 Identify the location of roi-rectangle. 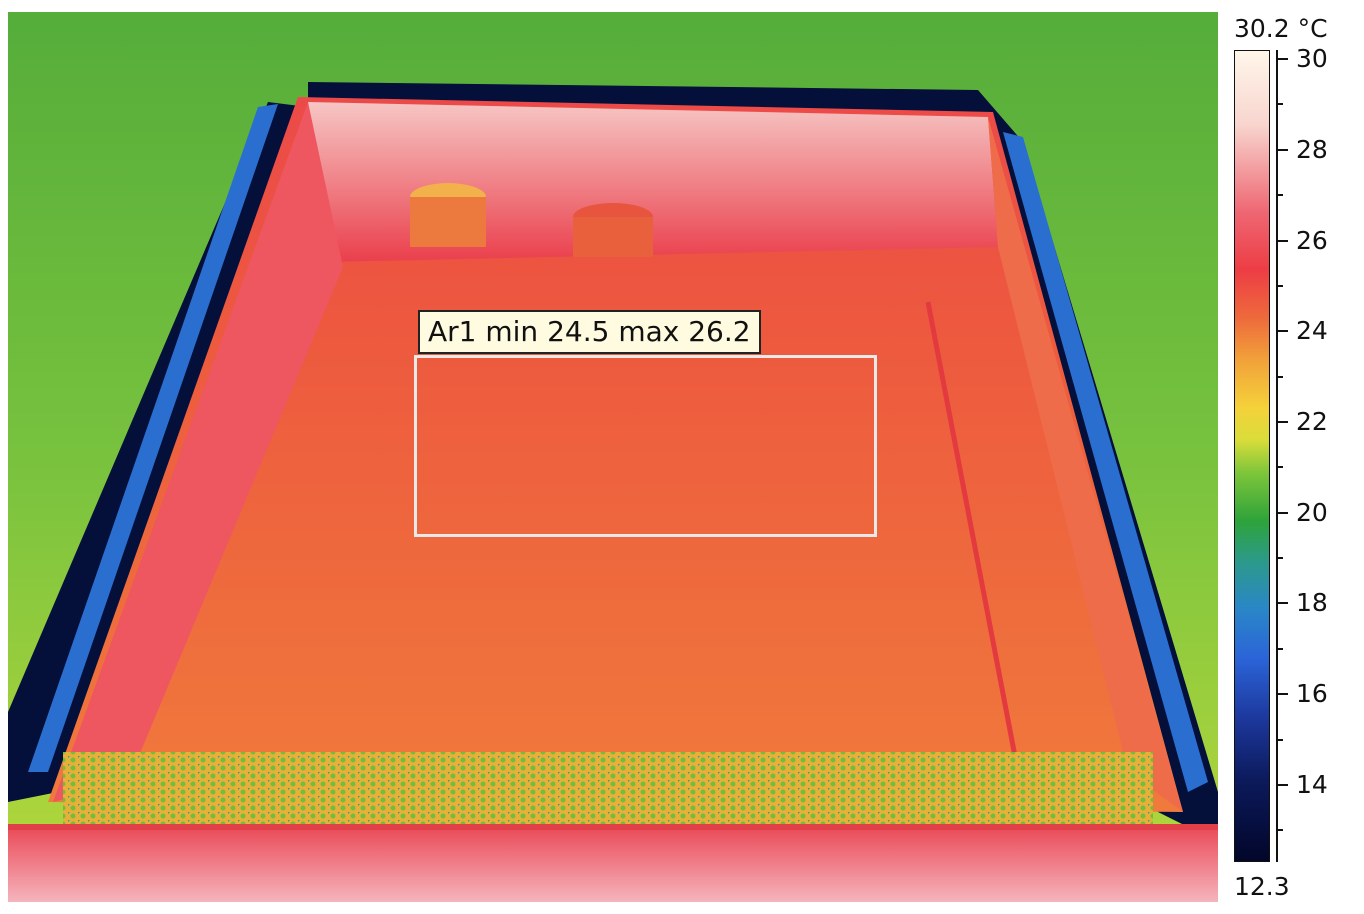
(645, 446).